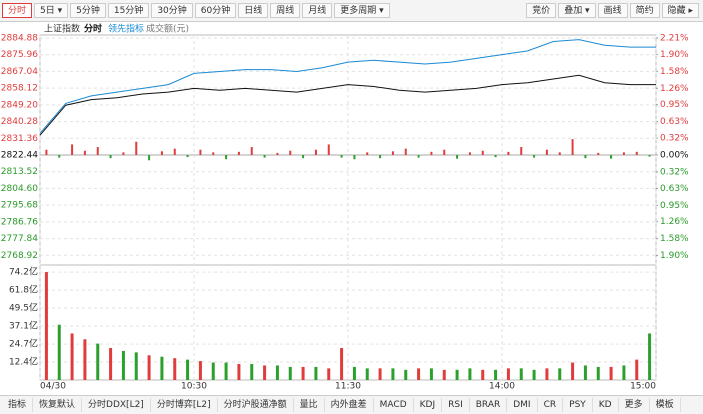 This screenshot has width=703, height=414. What do you see at coordinates (19, 239) in the screenshot?
I see `y-tick-label: 2777.84` at bounding box center [19, 239].